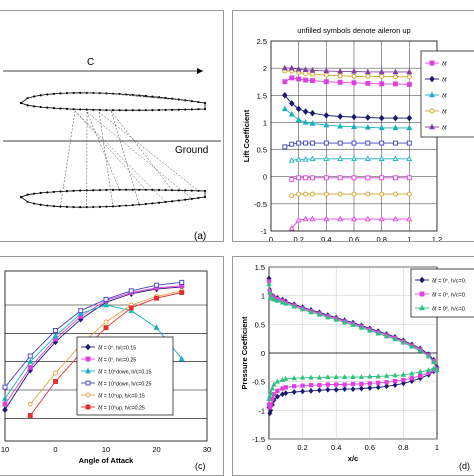 Image resolution: width=474 pixels, height=476 pixels. What do you see at coordinates (125, 373) in the screenshot?
I see `legend-entry: δf = 10°down, h/c=0.15` at bounding box center [125, 373].